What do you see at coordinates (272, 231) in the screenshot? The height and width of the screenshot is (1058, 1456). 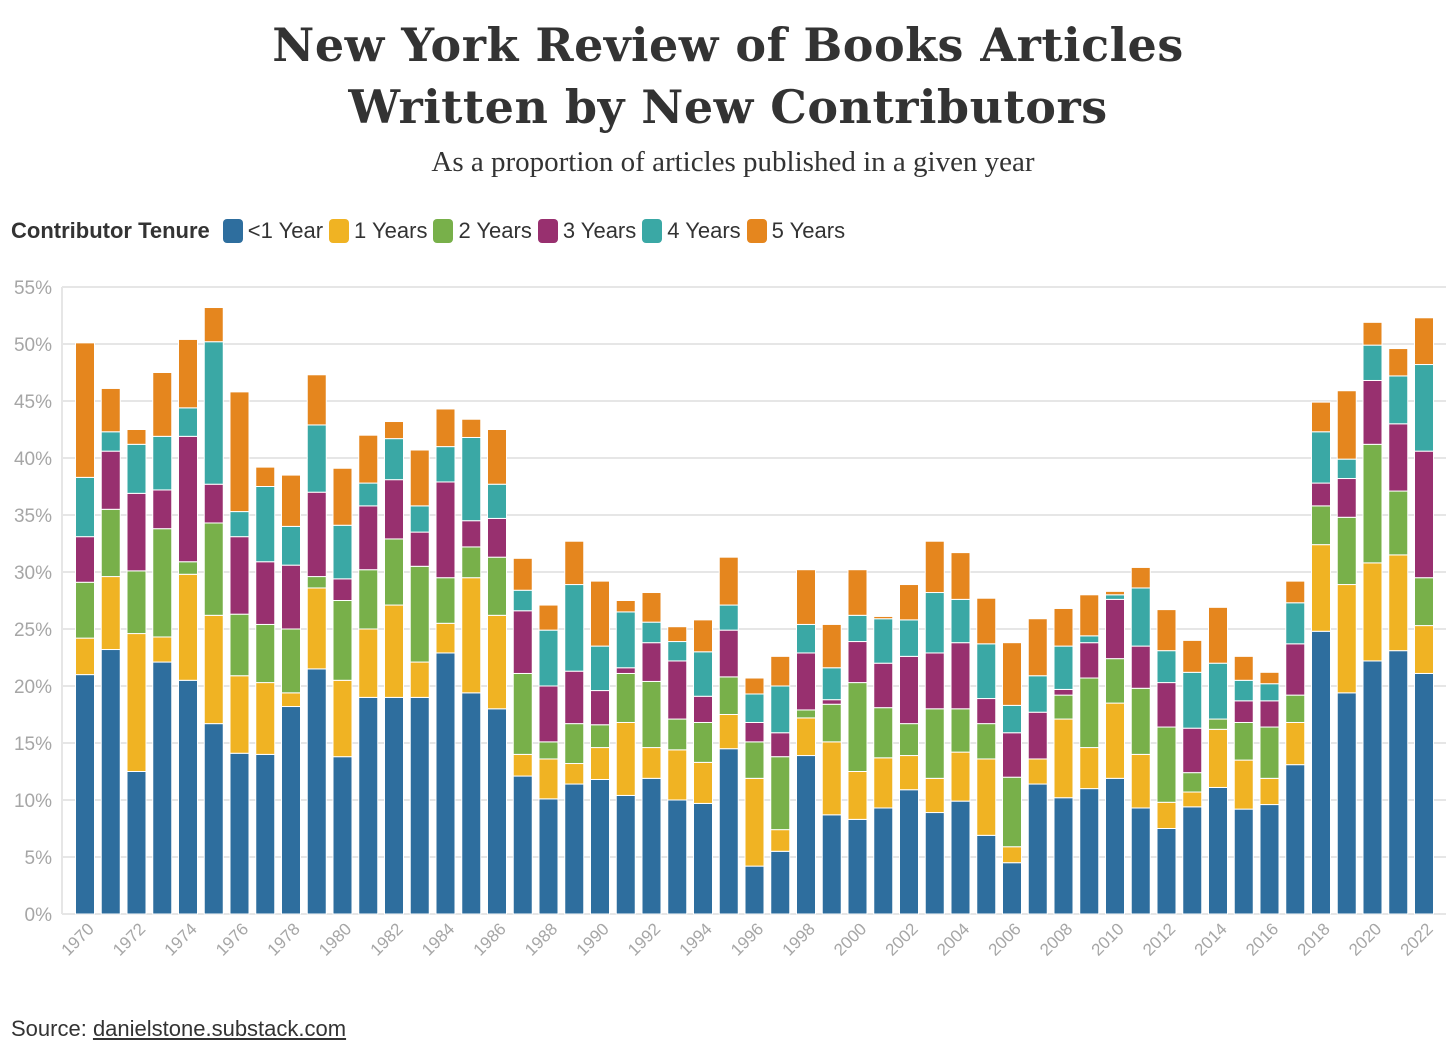 I see `legend-item-lt1-year: <1 Year` at bounding box center [272, 231].